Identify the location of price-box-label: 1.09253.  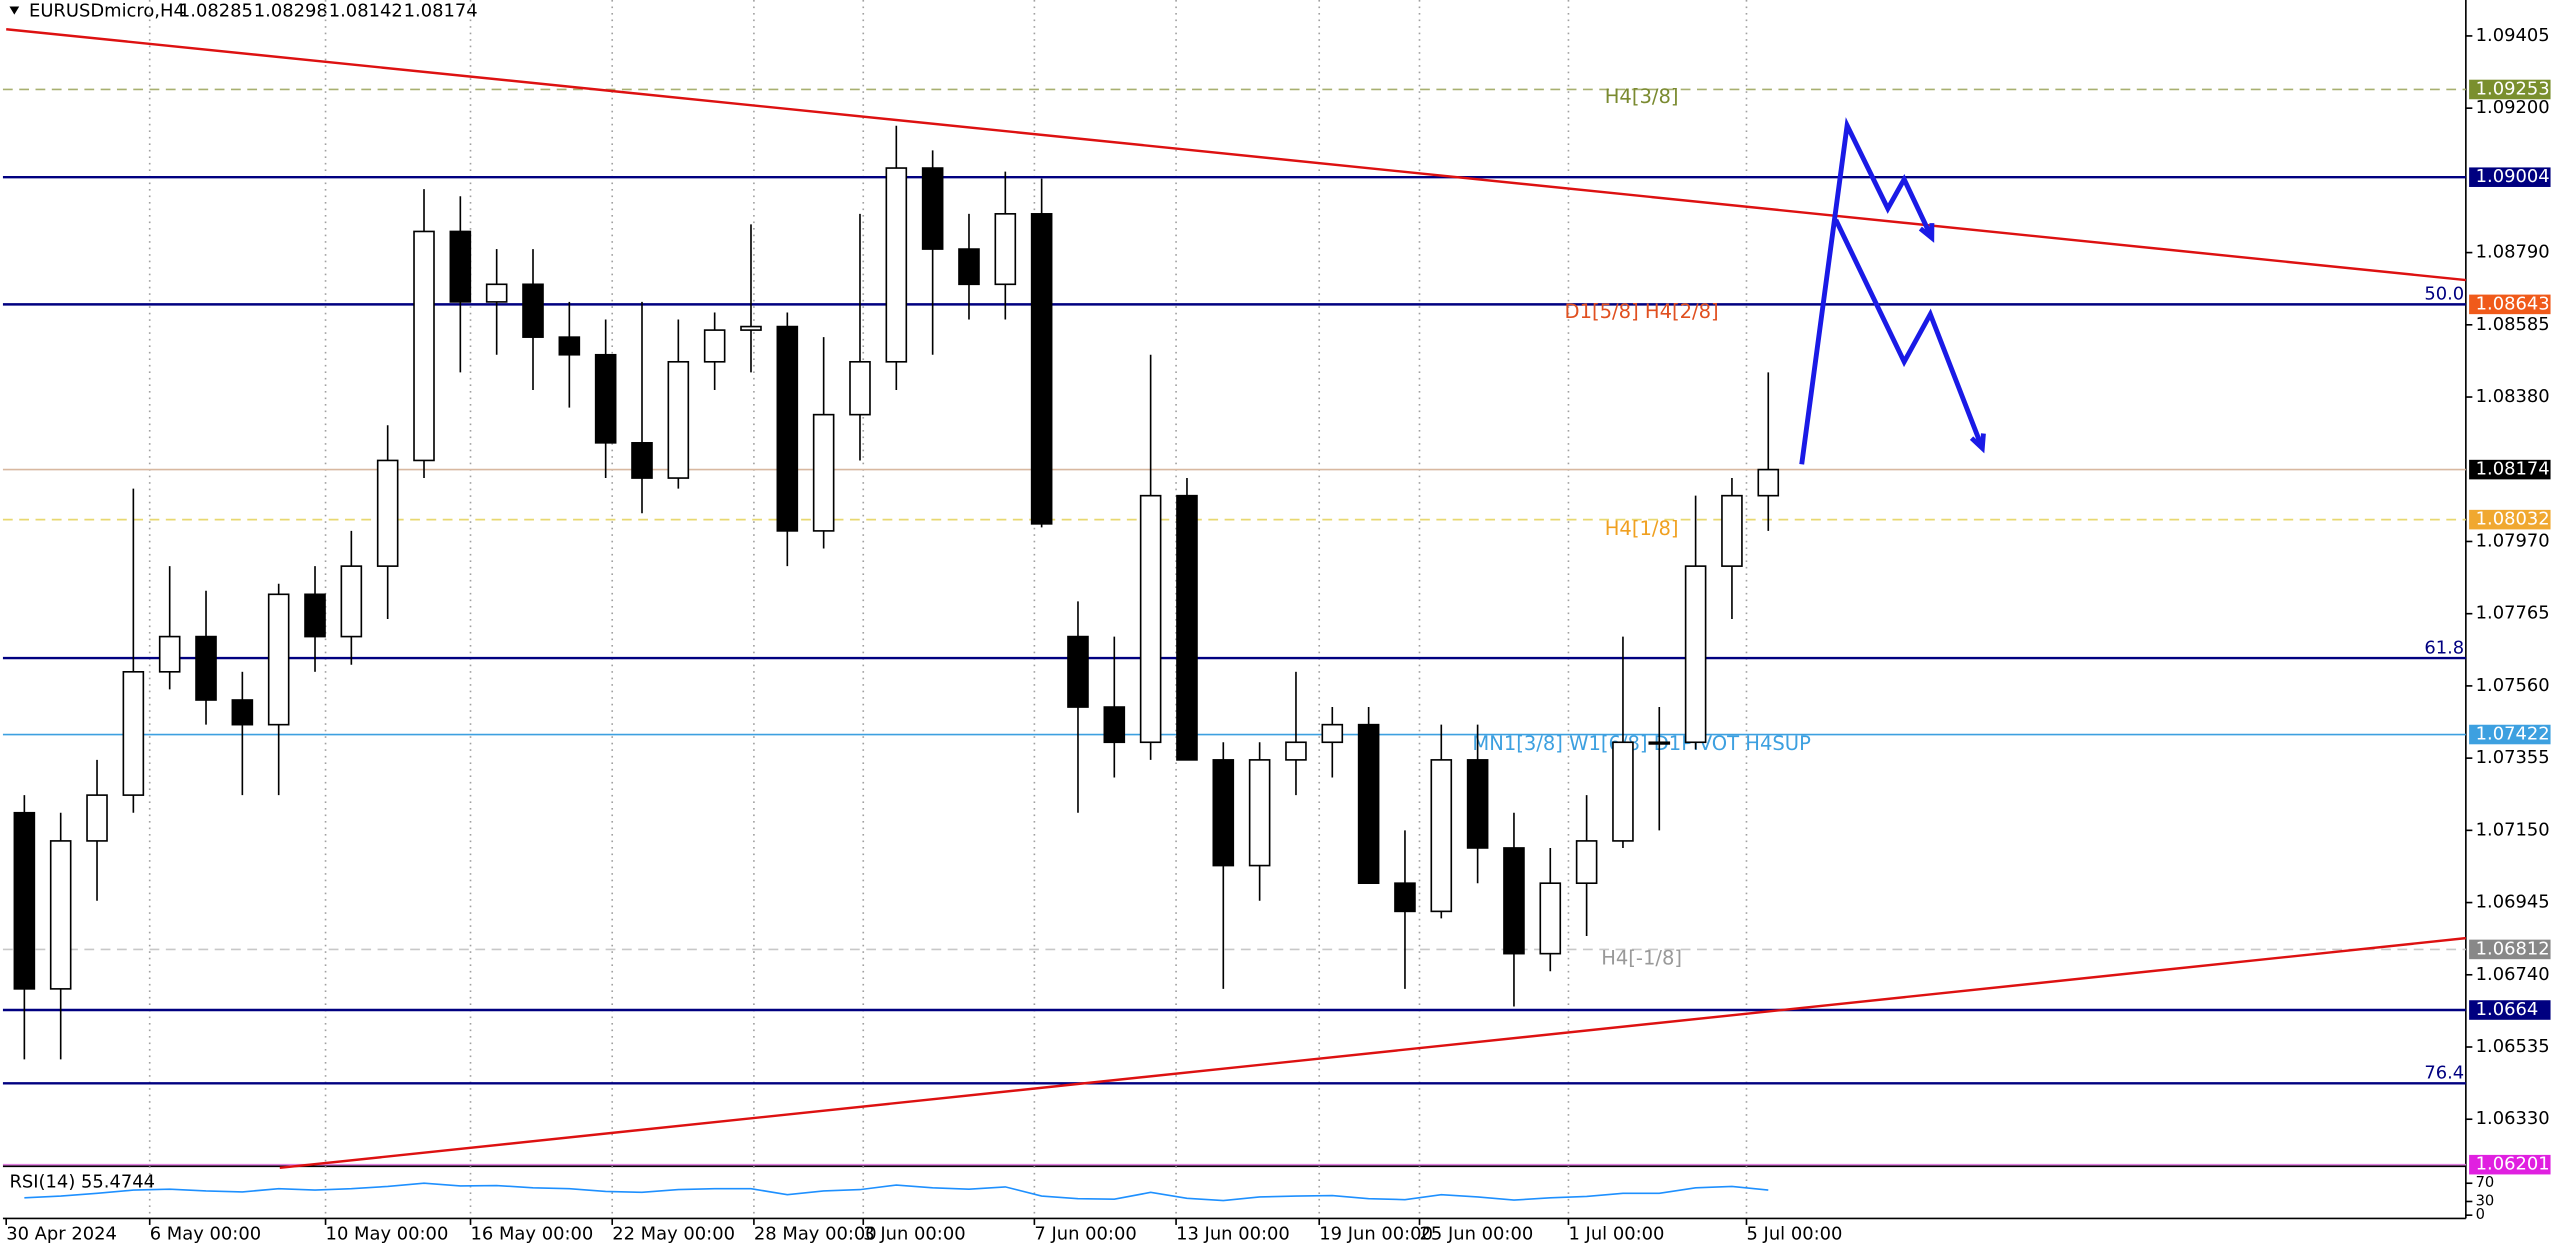
(2513, 88).